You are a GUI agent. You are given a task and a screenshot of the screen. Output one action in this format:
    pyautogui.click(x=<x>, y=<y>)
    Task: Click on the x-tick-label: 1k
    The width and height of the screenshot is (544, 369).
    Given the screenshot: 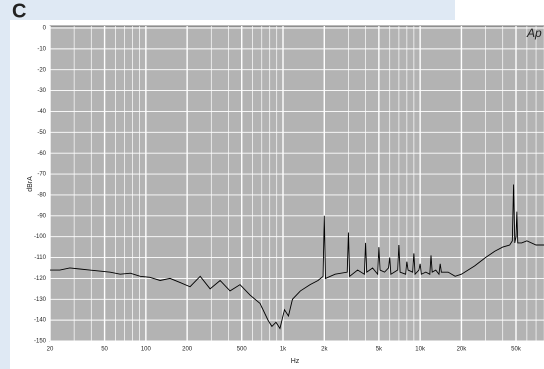 What is the action you would take?
    pyautogui.click(x=283, y=350)
    